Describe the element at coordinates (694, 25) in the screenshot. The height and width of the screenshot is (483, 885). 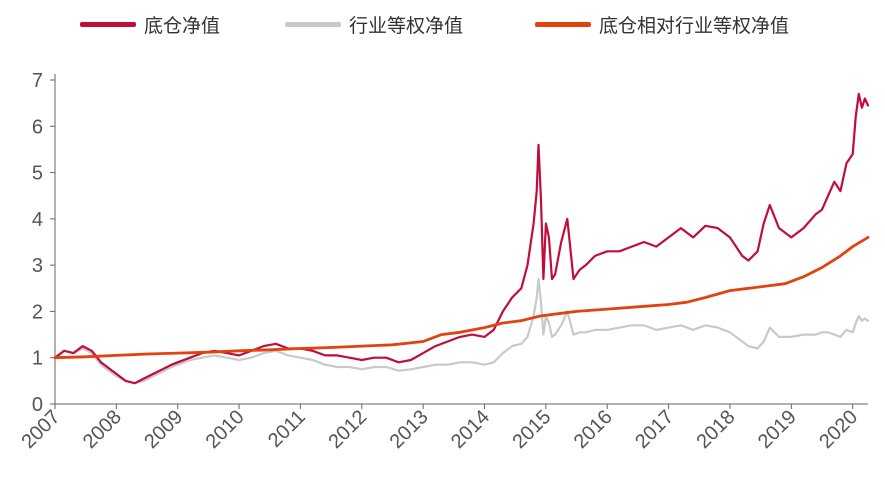
I see `legend-label-3: 底仓相对行业等权净值` at that location.